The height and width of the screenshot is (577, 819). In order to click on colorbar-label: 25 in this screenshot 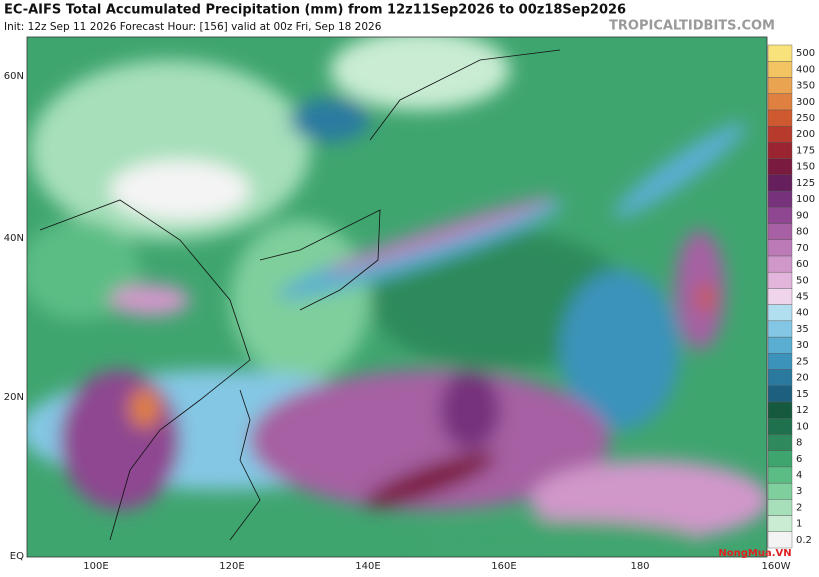, I will do `click(802, 361)`.